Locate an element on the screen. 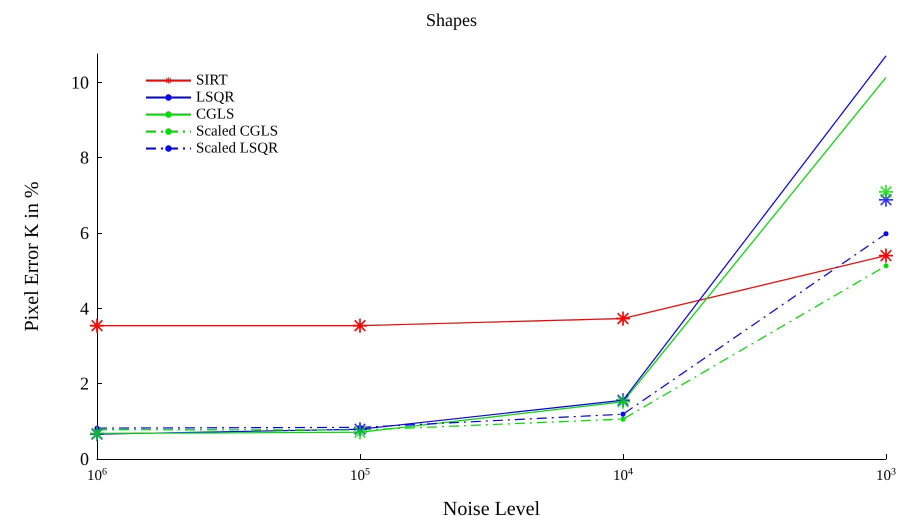  y-tick-label: 8 is located at coordinates (84, 158).